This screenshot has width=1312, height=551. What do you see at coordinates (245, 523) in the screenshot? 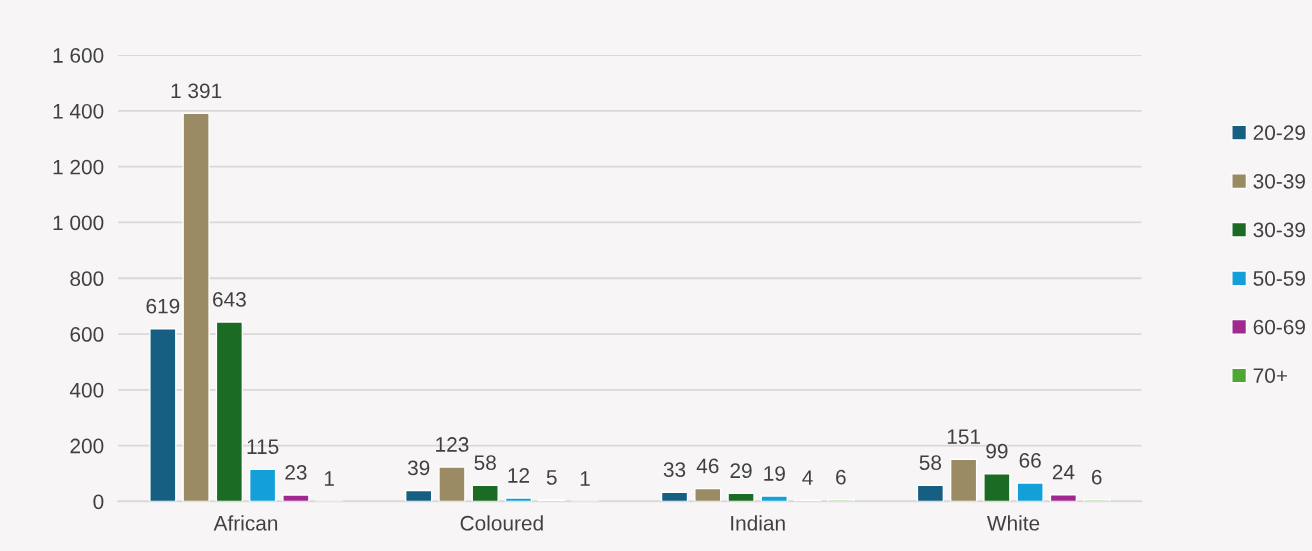
I see `x-tick-label: African` at bounding box center [245, 523].